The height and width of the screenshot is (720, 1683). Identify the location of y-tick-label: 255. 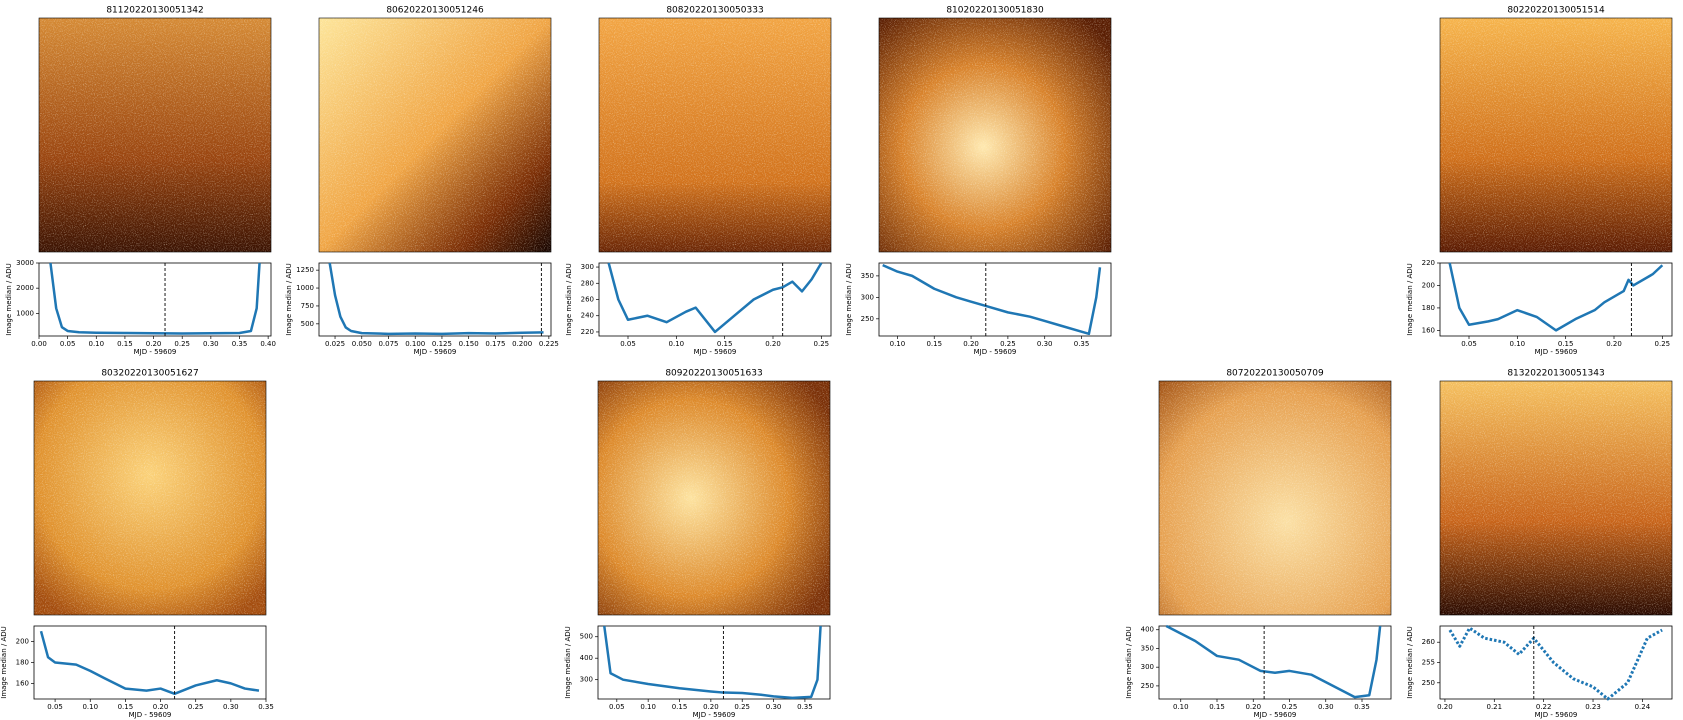
(1428, 663).